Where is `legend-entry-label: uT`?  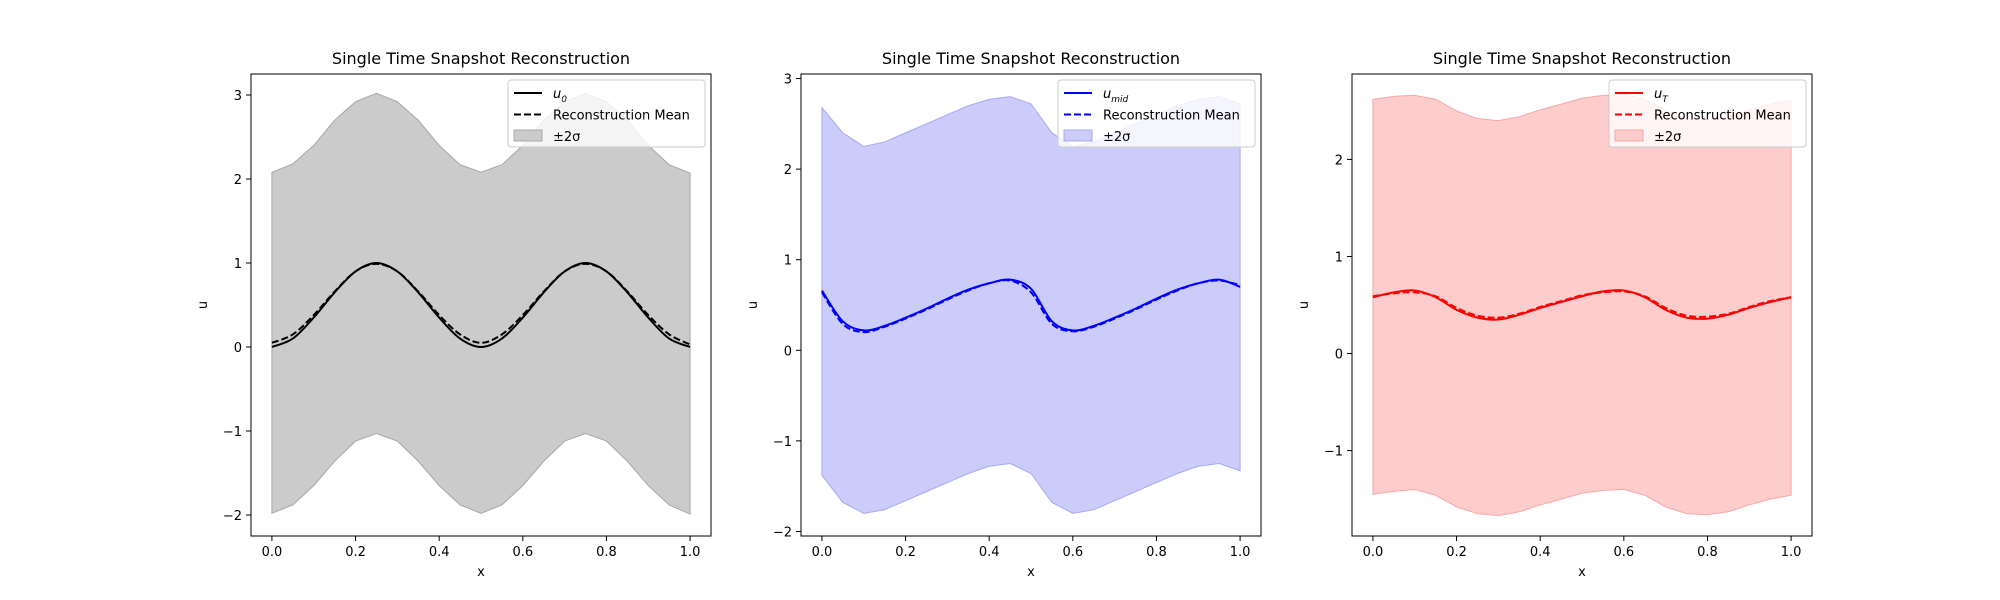 legend-entry-label: uT is located at coordinates (1661, 96).